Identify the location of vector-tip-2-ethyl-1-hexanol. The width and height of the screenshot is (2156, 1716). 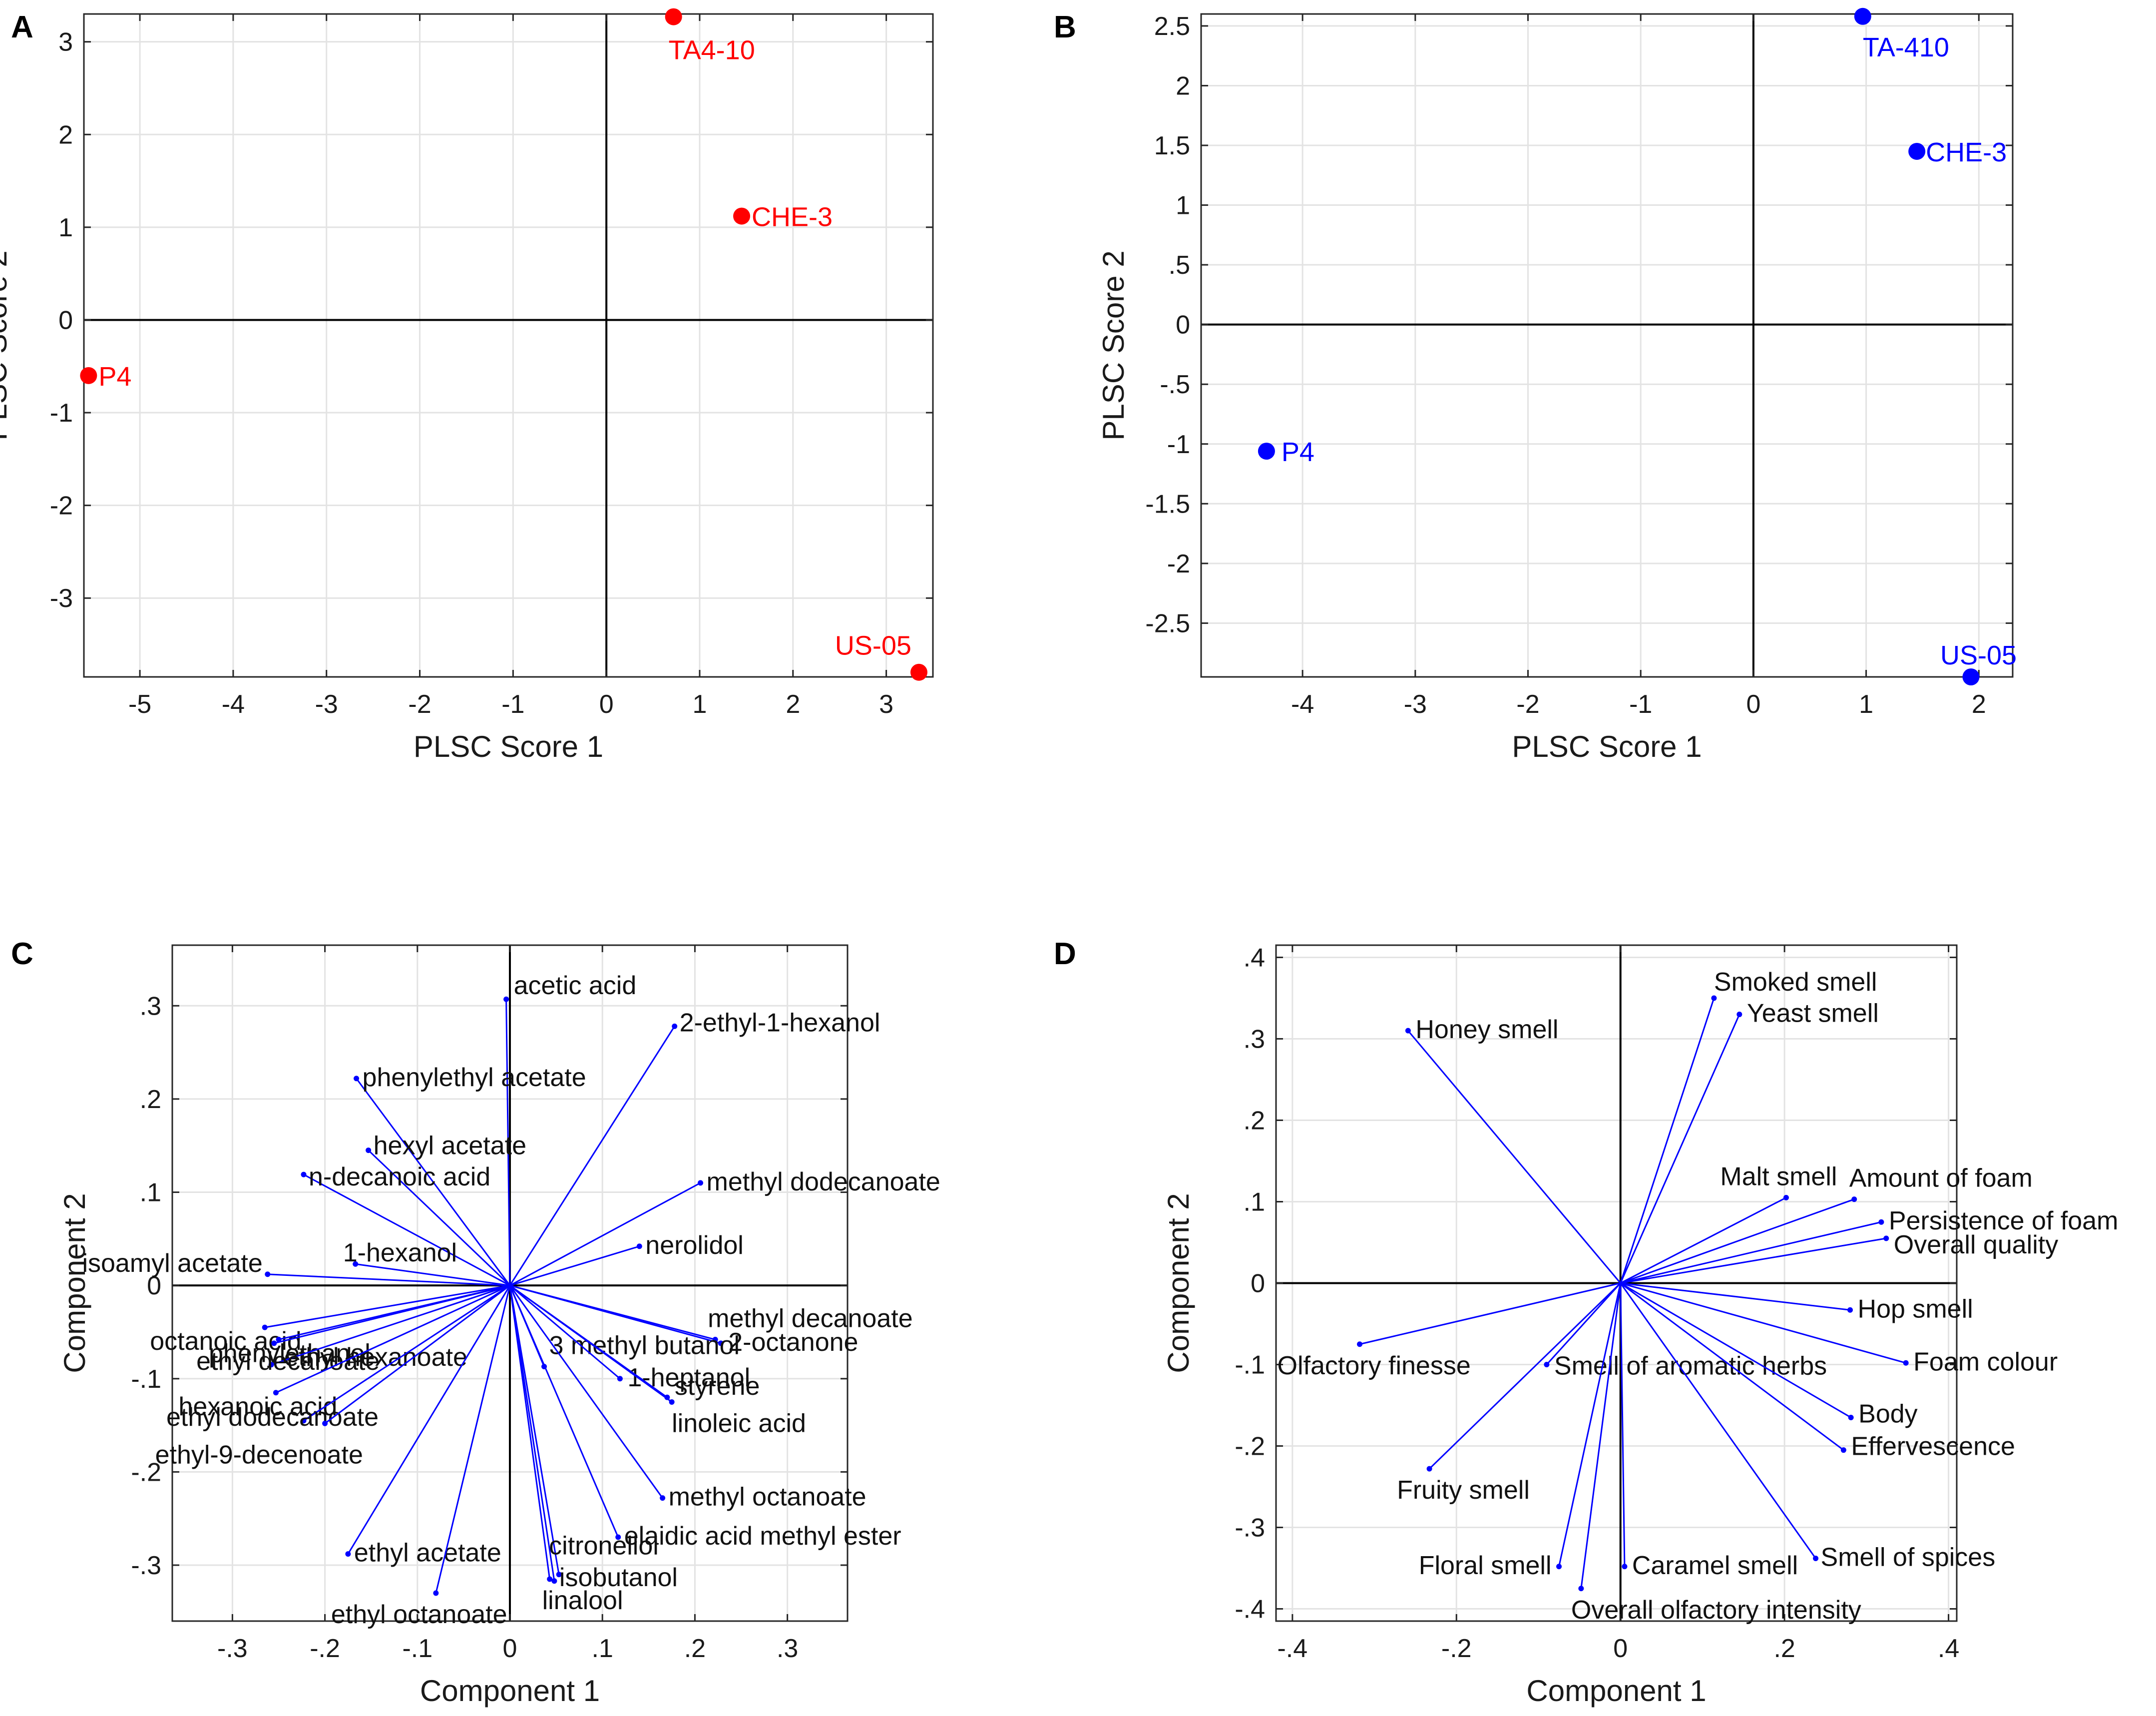
(675, 1026).